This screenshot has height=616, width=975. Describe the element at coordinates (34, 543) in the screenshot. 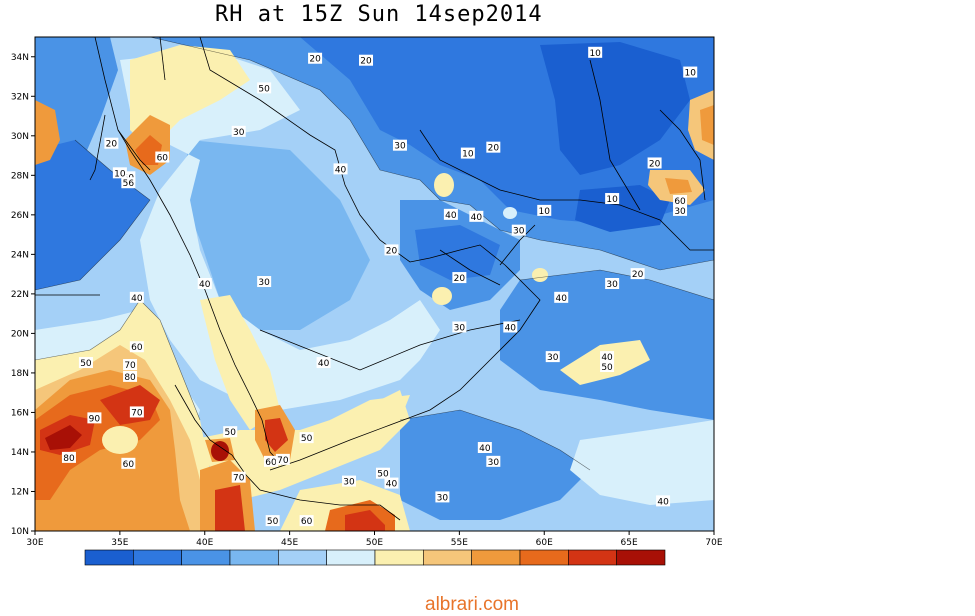

I see `x-tick-label: 30E` at that location.